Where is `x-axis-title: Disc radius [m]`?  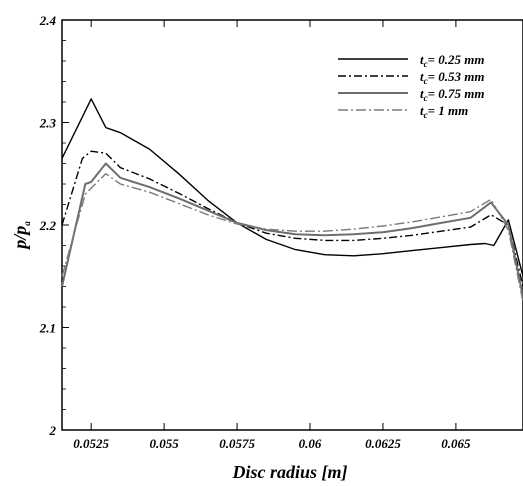
x-axis-title: Disc radius [m] is located at coordinates (289, 472).